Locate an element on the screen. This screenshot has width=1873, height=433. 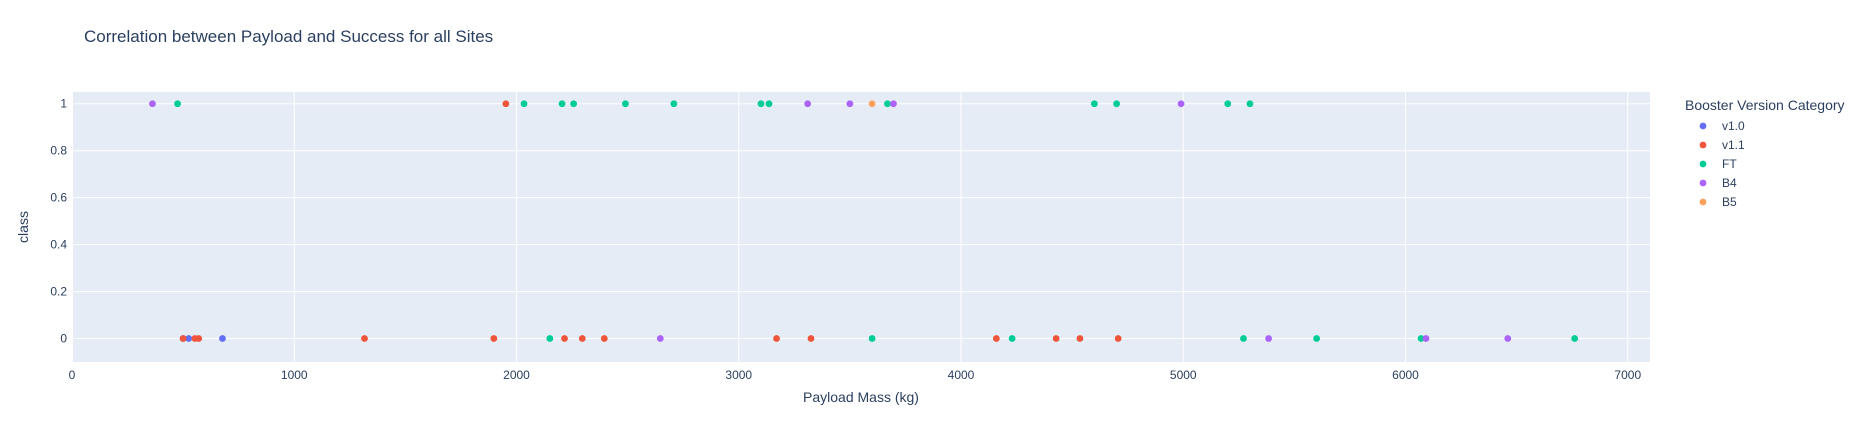
x-tick-label: 0 is located at coordinates (72, 375).